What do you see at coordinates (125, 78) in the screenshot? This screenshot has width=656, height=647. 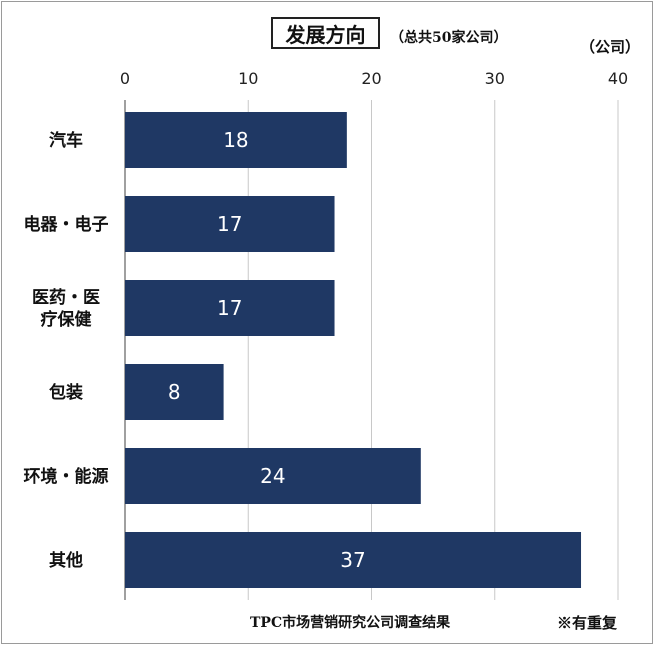 I see `x-tick-label: 0` at bounding box center [125, 78].